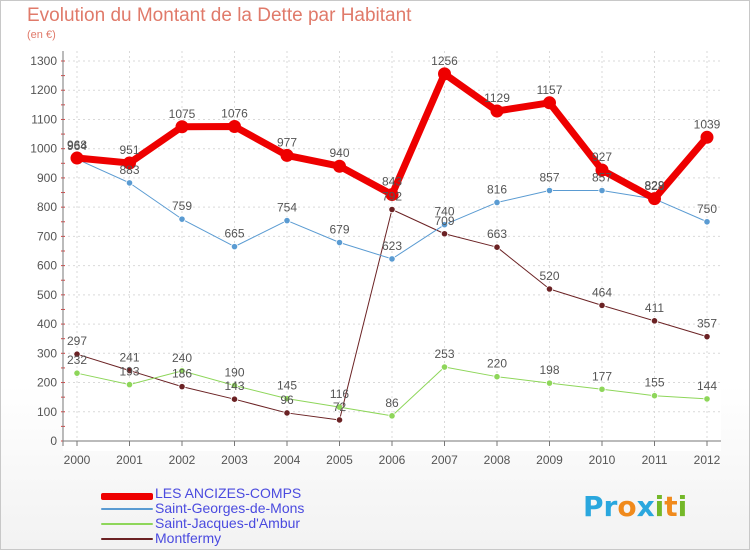 The height and width of the screenshot is (550, 750). What do you see at coordinates (44, 119) in the screenshot?
I see `y-tick-label: 1100` at bounding box center [44, 119].